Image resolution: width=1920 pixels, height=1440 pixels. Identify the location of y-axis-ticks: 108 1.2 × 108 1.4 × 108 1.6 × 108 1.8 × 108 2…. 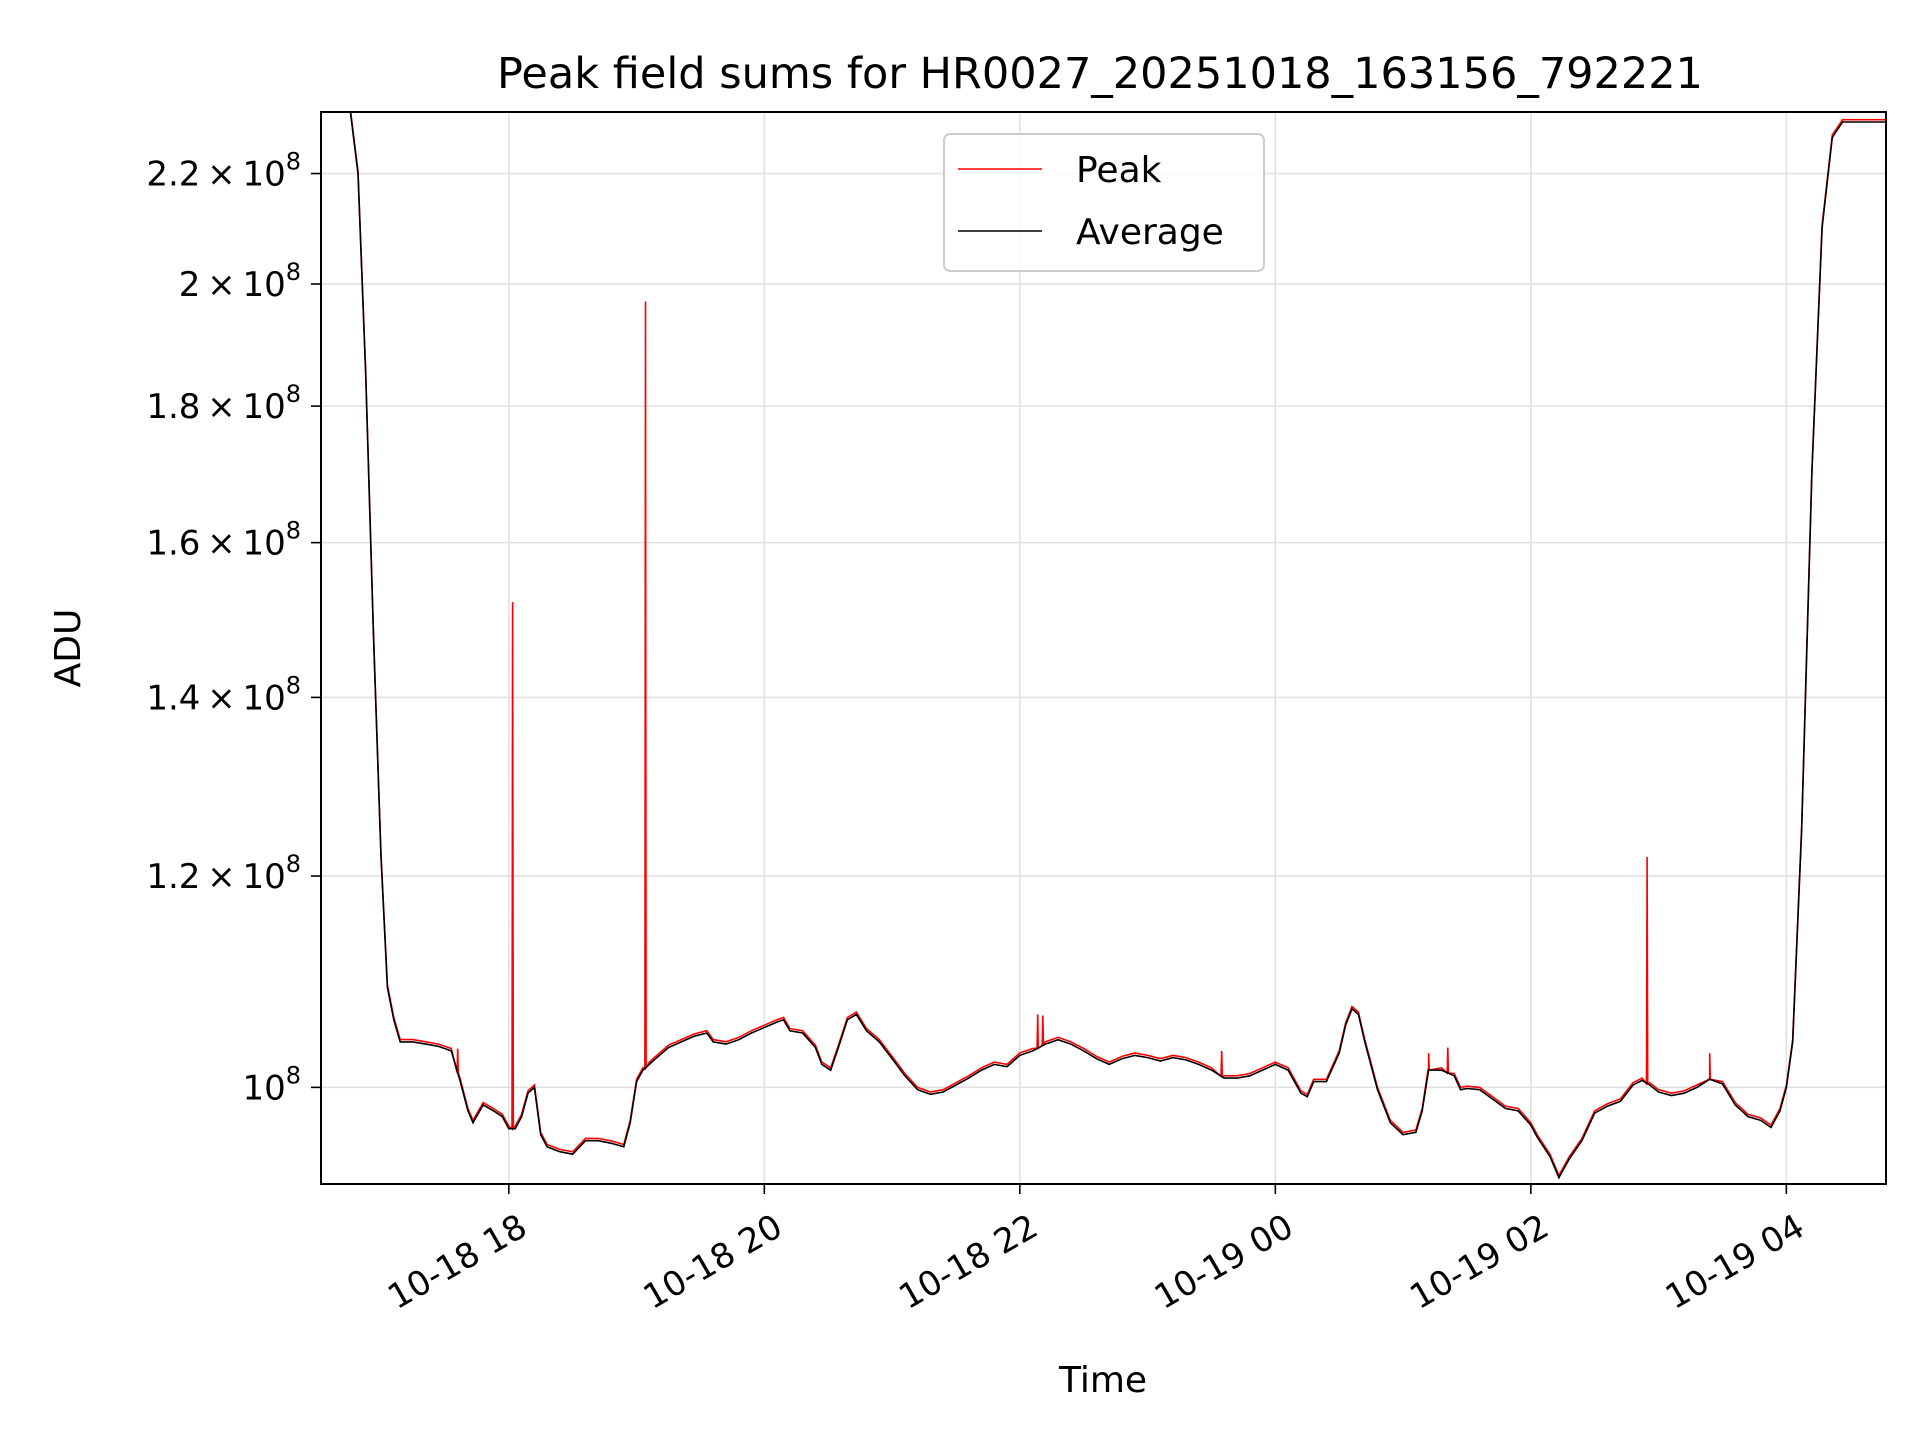
(233, 628).